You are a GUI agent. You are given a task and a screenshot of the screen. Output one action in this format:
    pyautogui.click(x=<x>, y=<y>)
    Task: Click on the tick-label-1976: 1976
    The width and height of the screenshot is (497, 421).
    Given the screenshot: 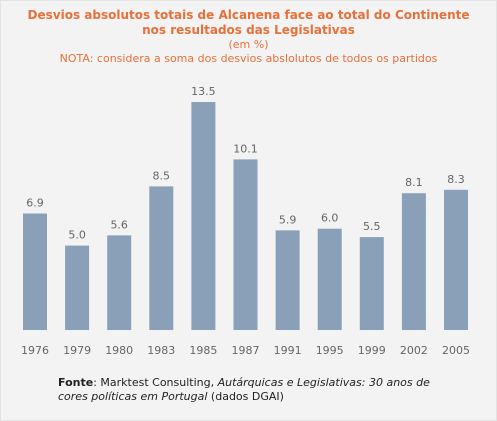 What is the action you would take?
    pyautogui.click(x=35, y=350)
    